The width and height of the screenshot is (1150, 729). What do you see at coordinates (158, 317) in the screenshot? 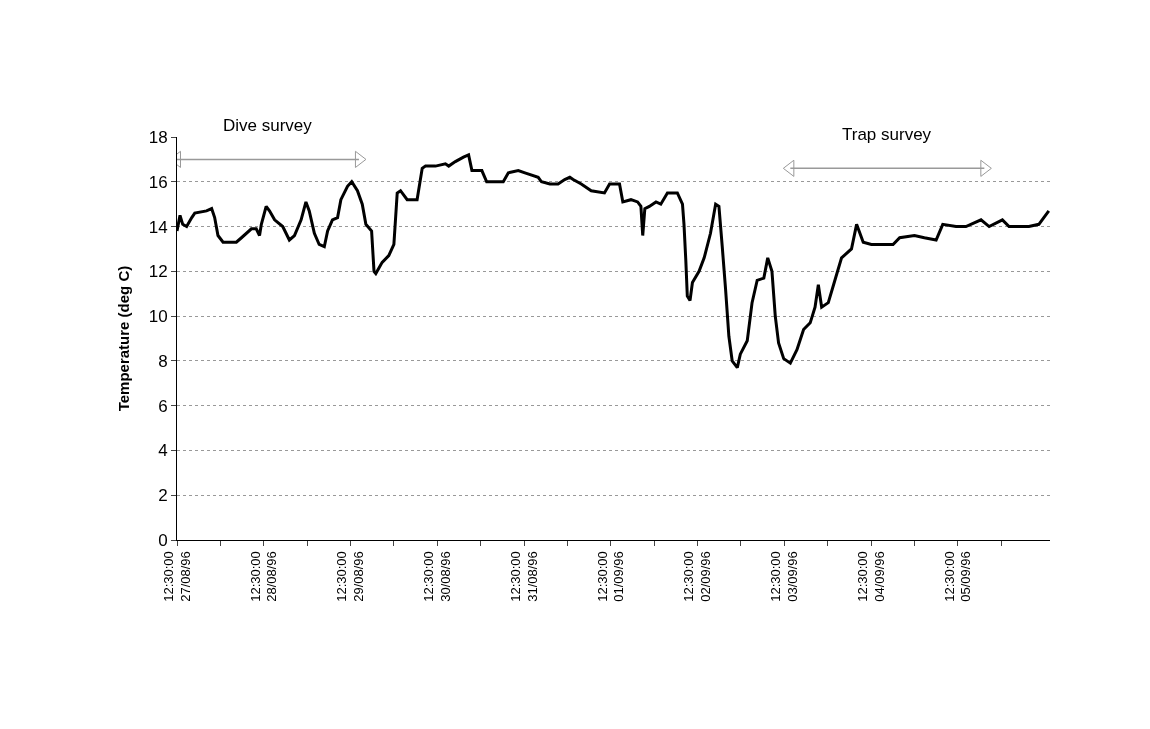
I see `y-tick-label: 10` at bounding box center [158, 317].